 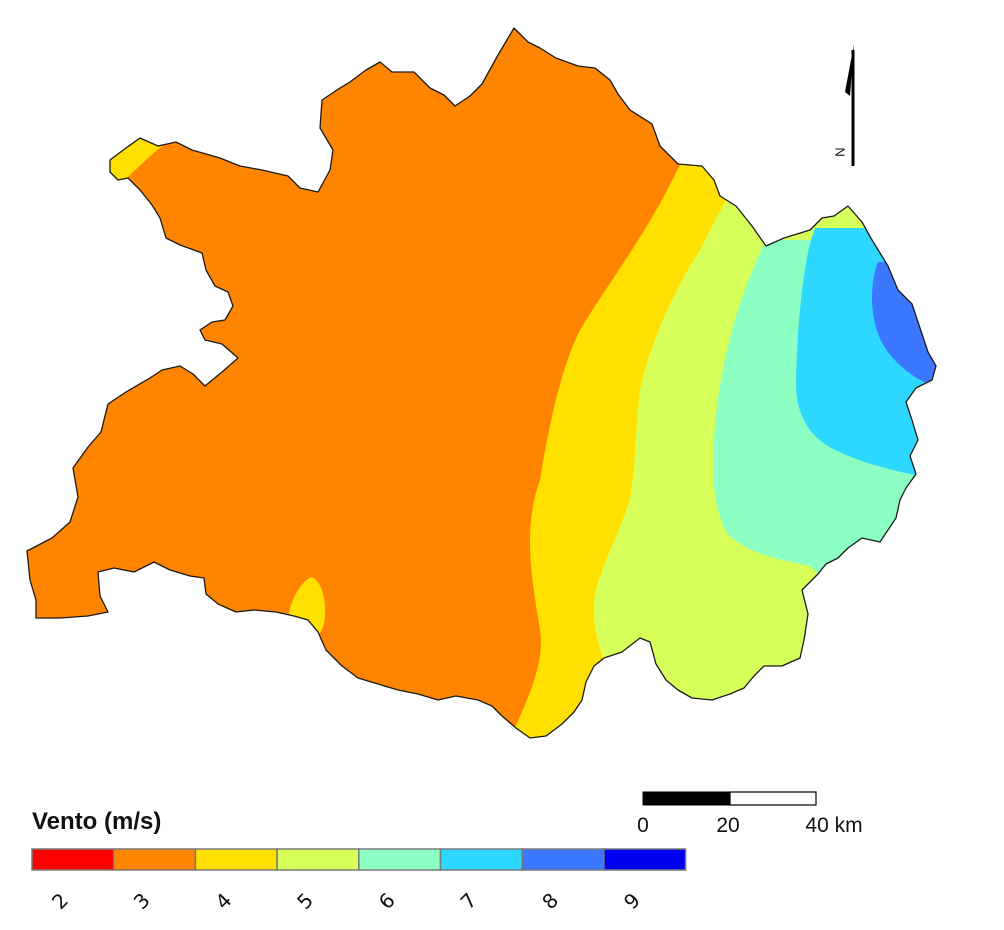 I want to click on scale-bar-empty-segment, so click(x=773, y=798).